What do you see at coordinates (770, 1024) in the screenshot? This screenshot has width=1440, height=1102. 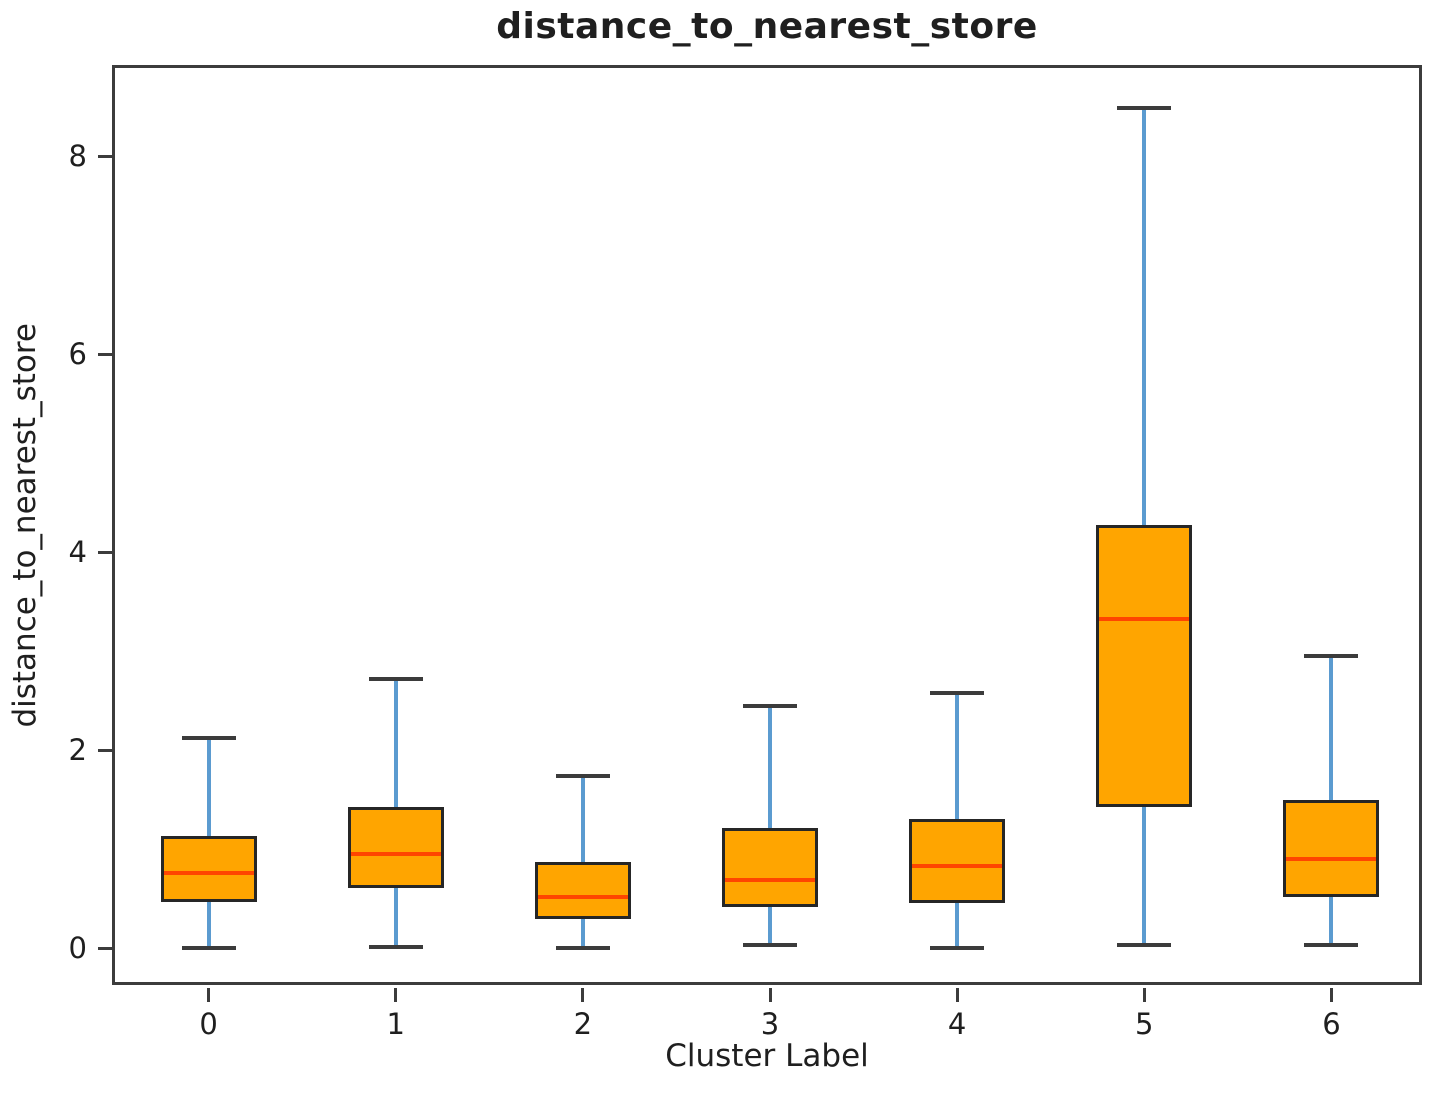 I see `x-tick-label: 3` at bounding box center [770, 1024].